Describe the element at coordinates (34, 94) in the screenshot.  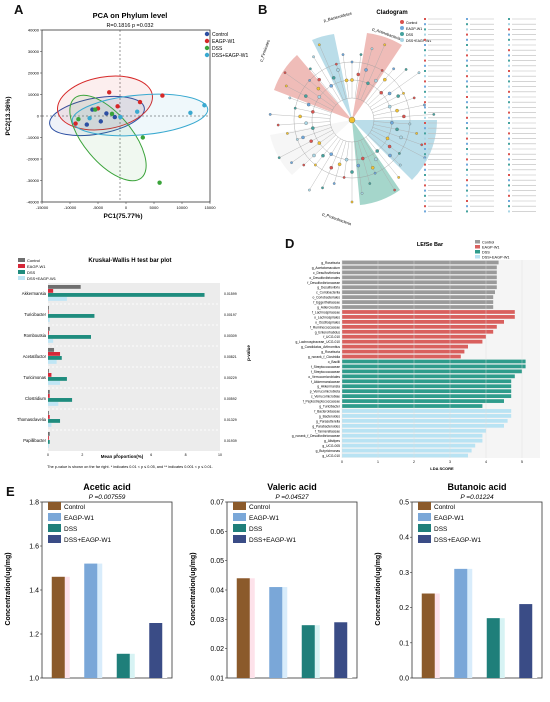
I see `pca-ytick-label: 10000` at that location.